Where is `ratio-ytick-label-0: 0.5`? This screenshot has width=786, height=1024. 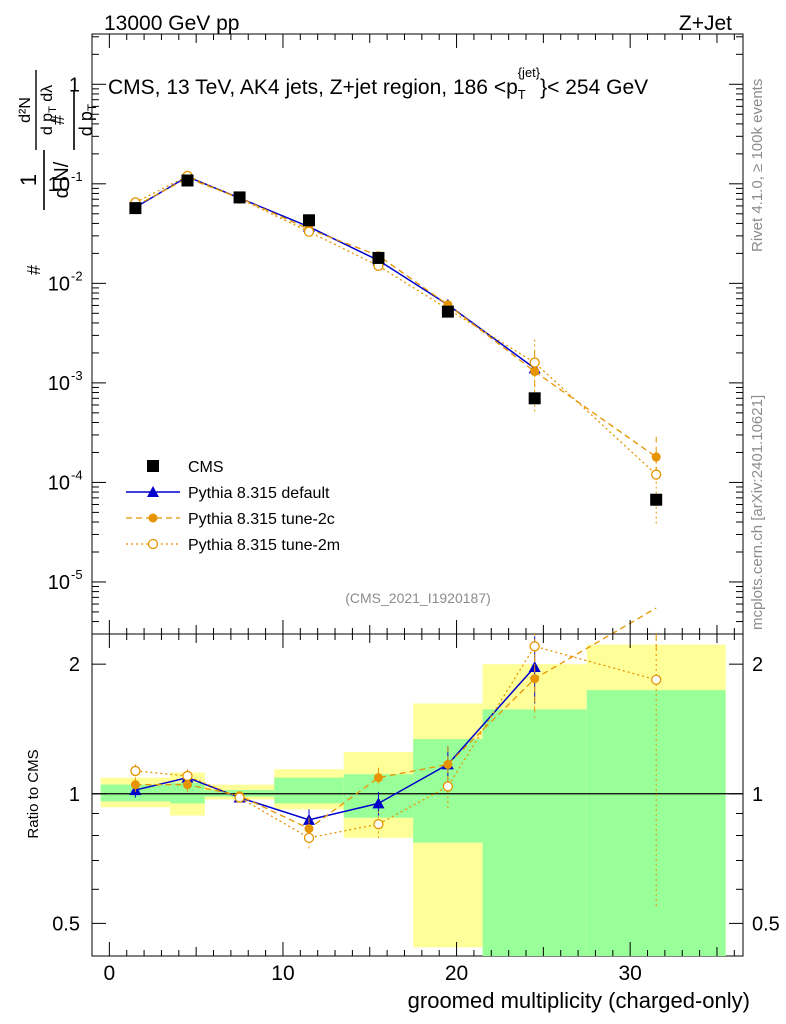
ratio-ytick-label-0: 0.5 is located at coordinates (66, 924).